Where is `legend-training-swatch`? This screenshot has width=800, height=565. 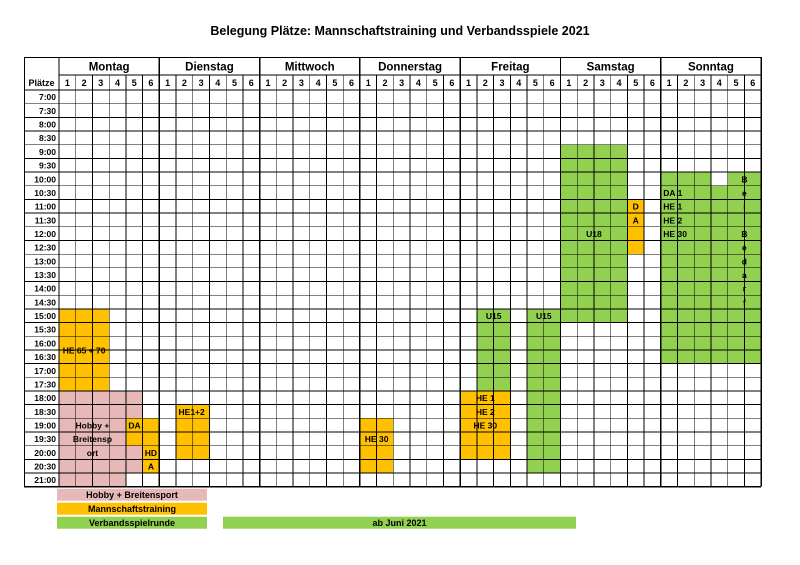
legend-training-swatch is located at coordinates (132, 508).